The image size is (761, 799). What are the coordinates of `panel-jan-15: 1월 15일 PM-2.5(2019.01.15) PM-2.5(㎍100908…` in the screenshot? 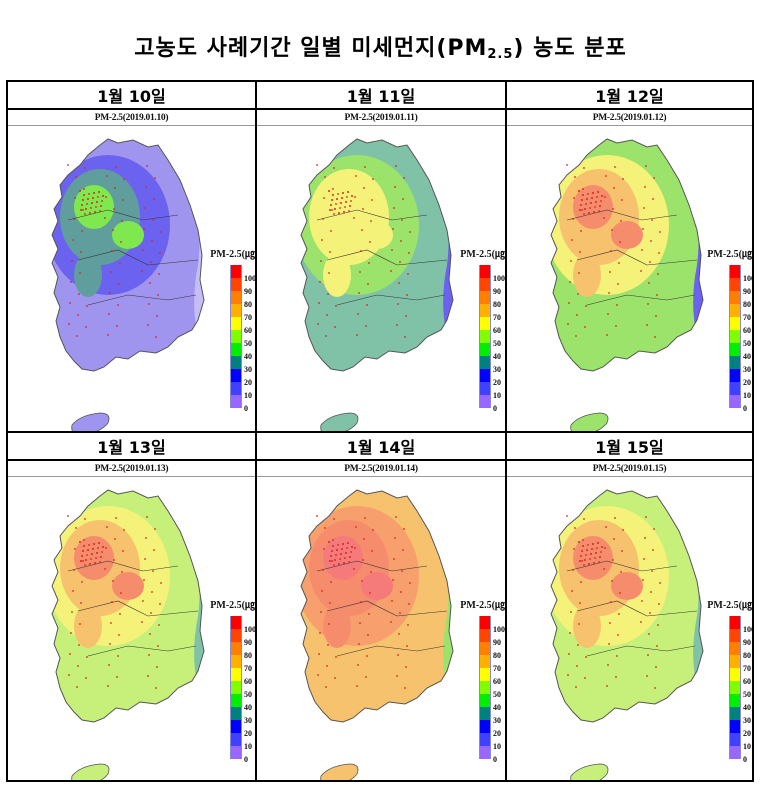 It's located at (629, 606).